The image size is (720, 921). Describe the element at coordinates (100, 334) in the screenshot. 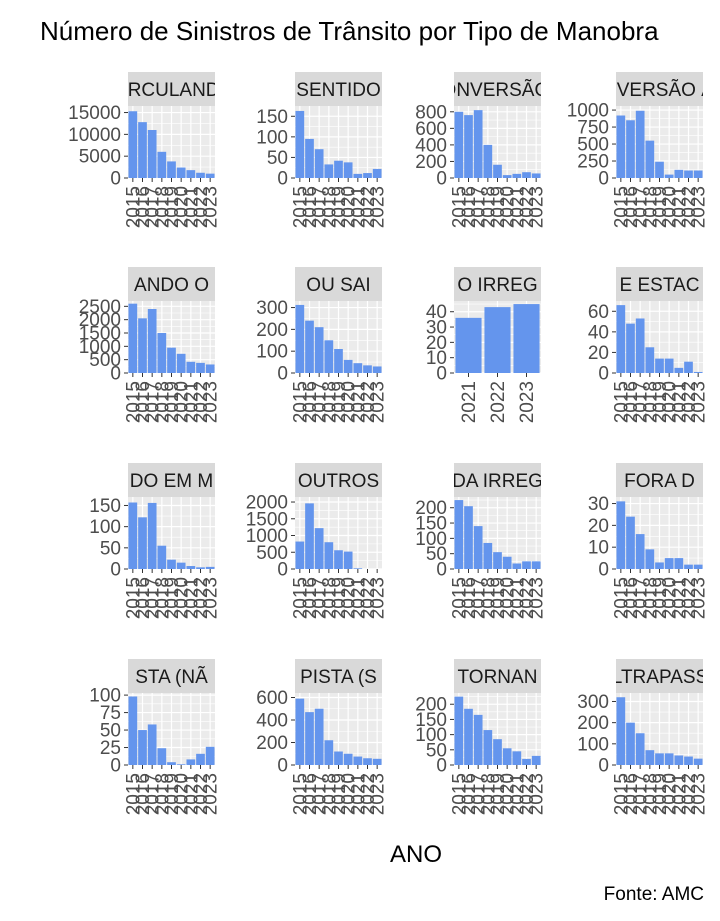

I see `y-tick-label: 1500` at that location.